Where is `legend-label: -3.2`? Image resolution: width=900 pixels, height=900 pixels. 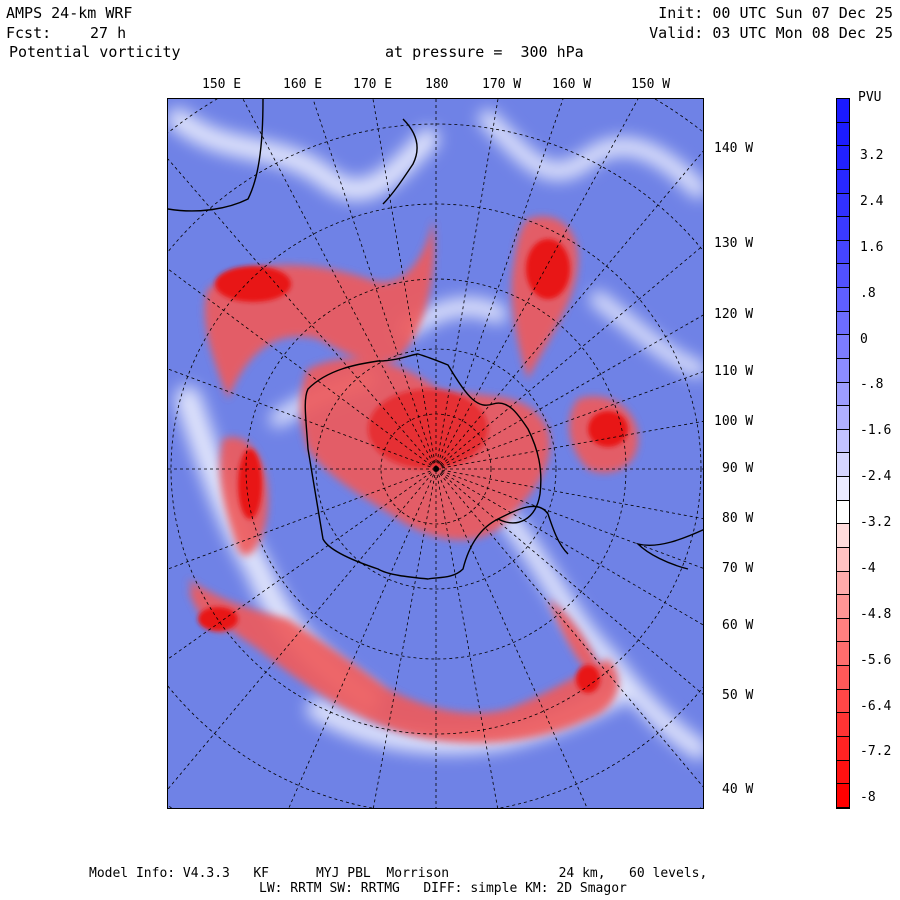
legend-label: -3.2 is located at coordinates (876, 522).